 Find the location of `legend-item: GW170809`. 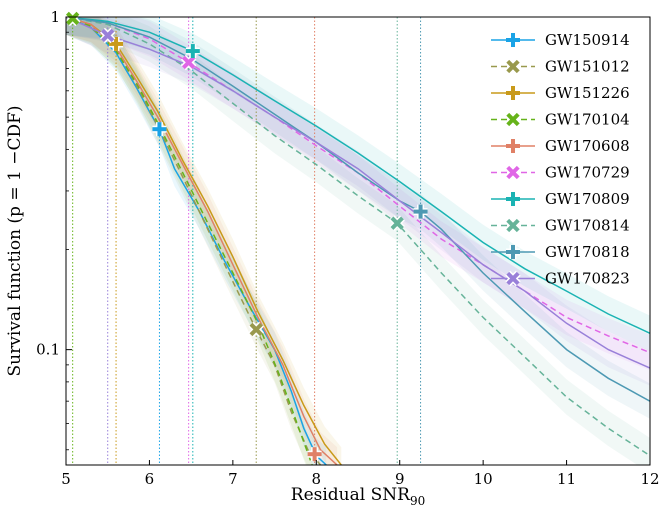

legend-item: GW170809 is located at coordinates (560, 199).